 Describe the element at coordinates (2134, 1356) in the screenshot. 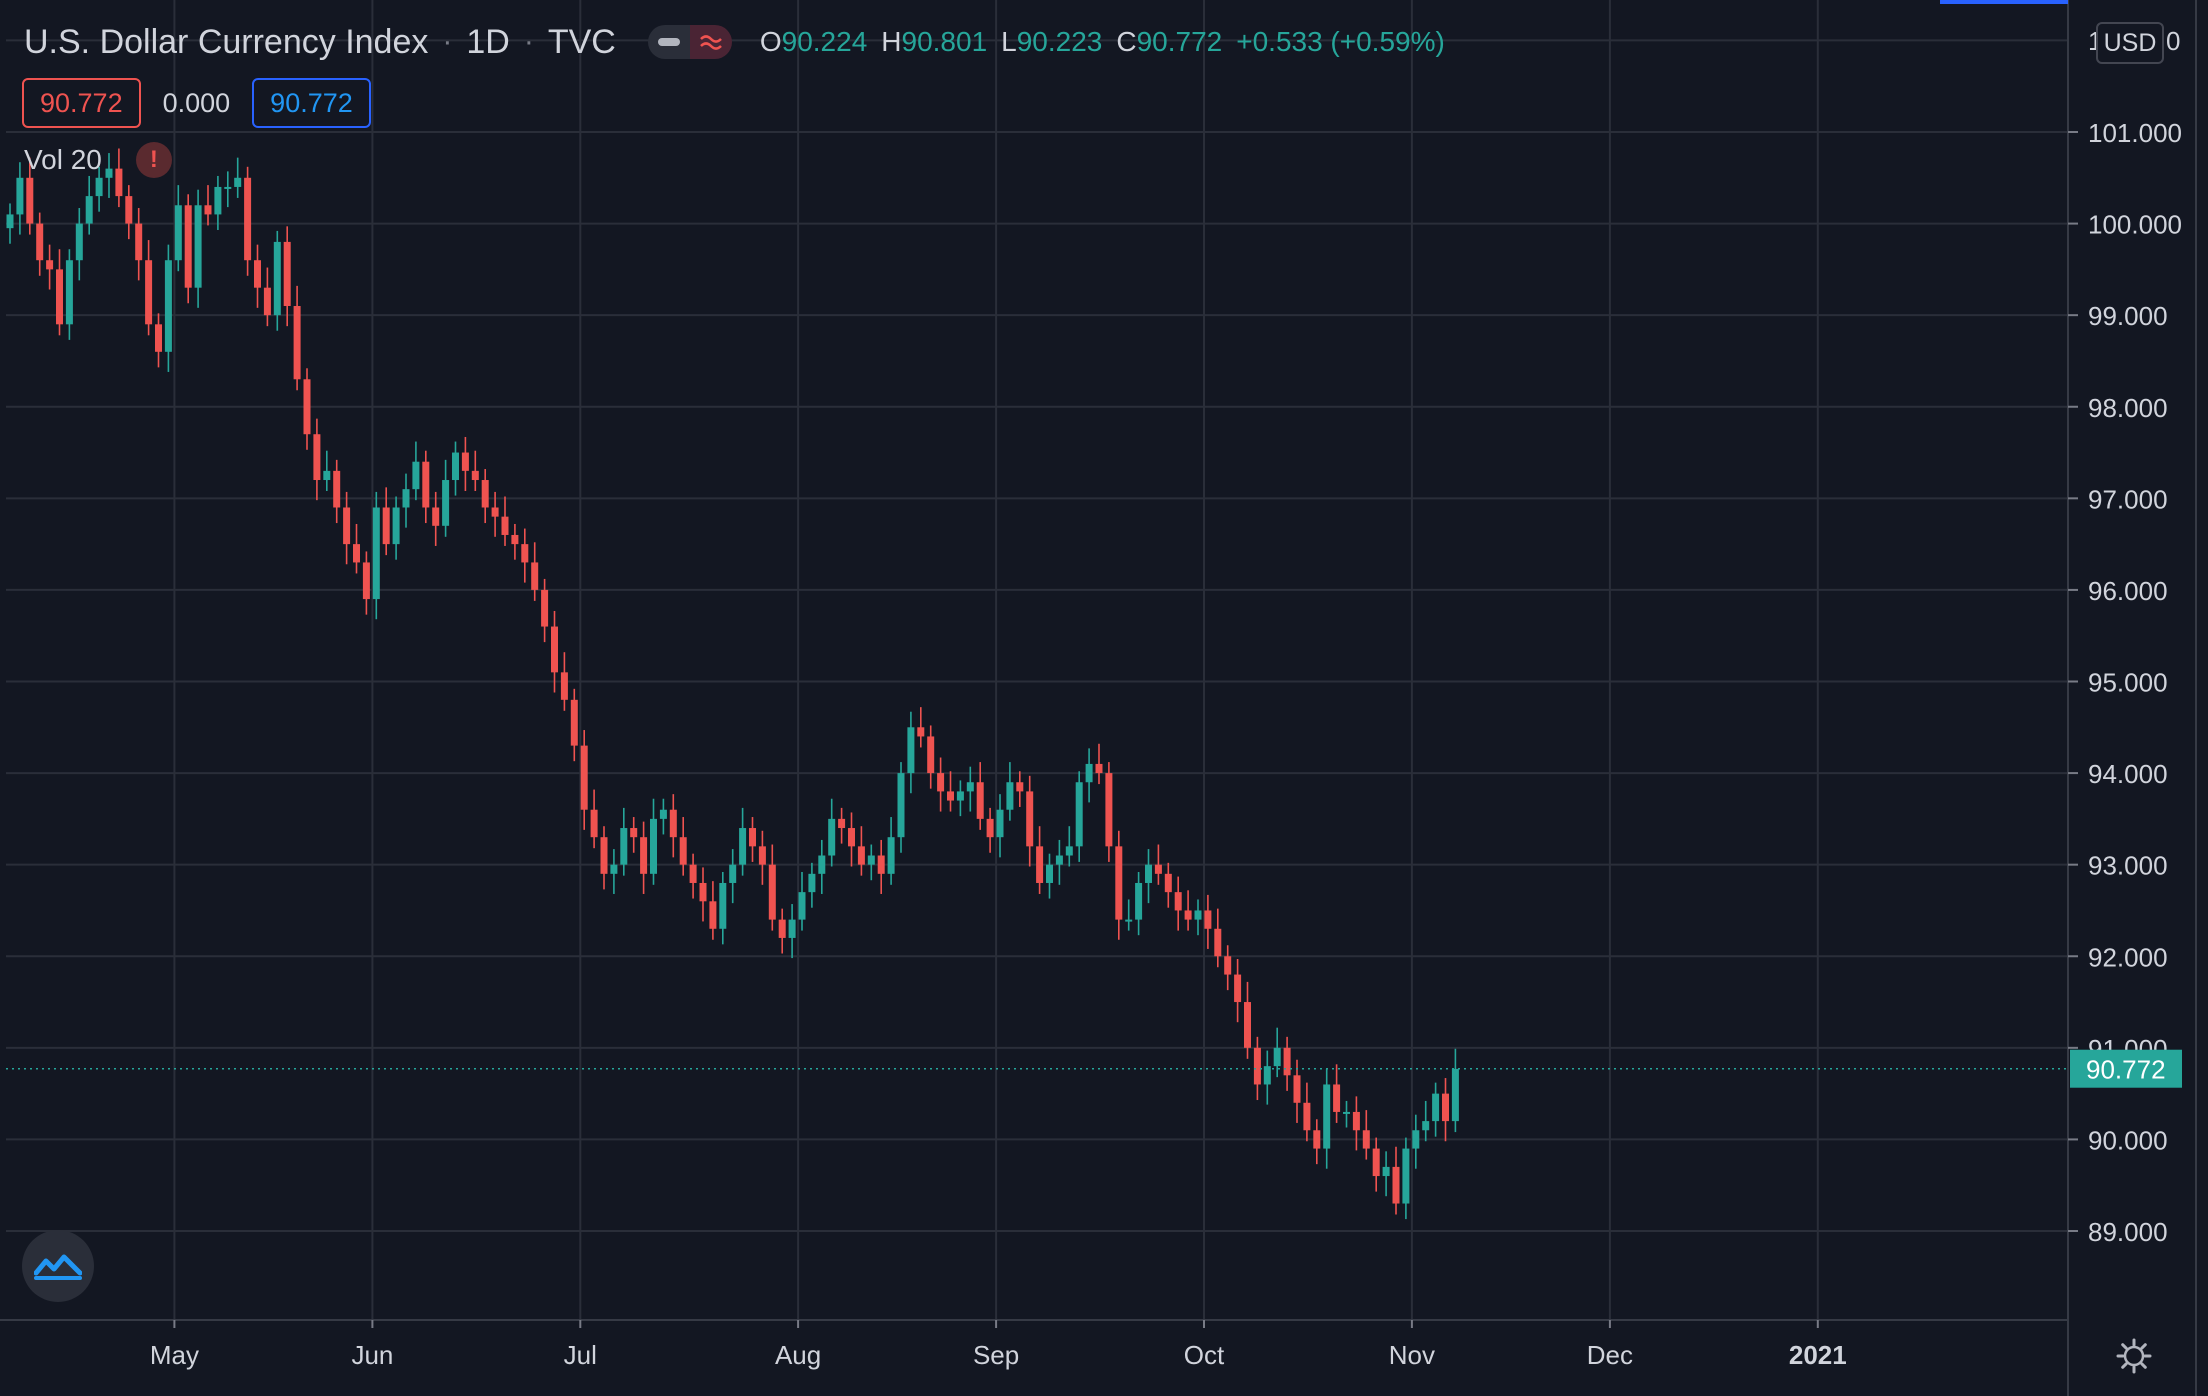

I see `gear-icon` at that location.